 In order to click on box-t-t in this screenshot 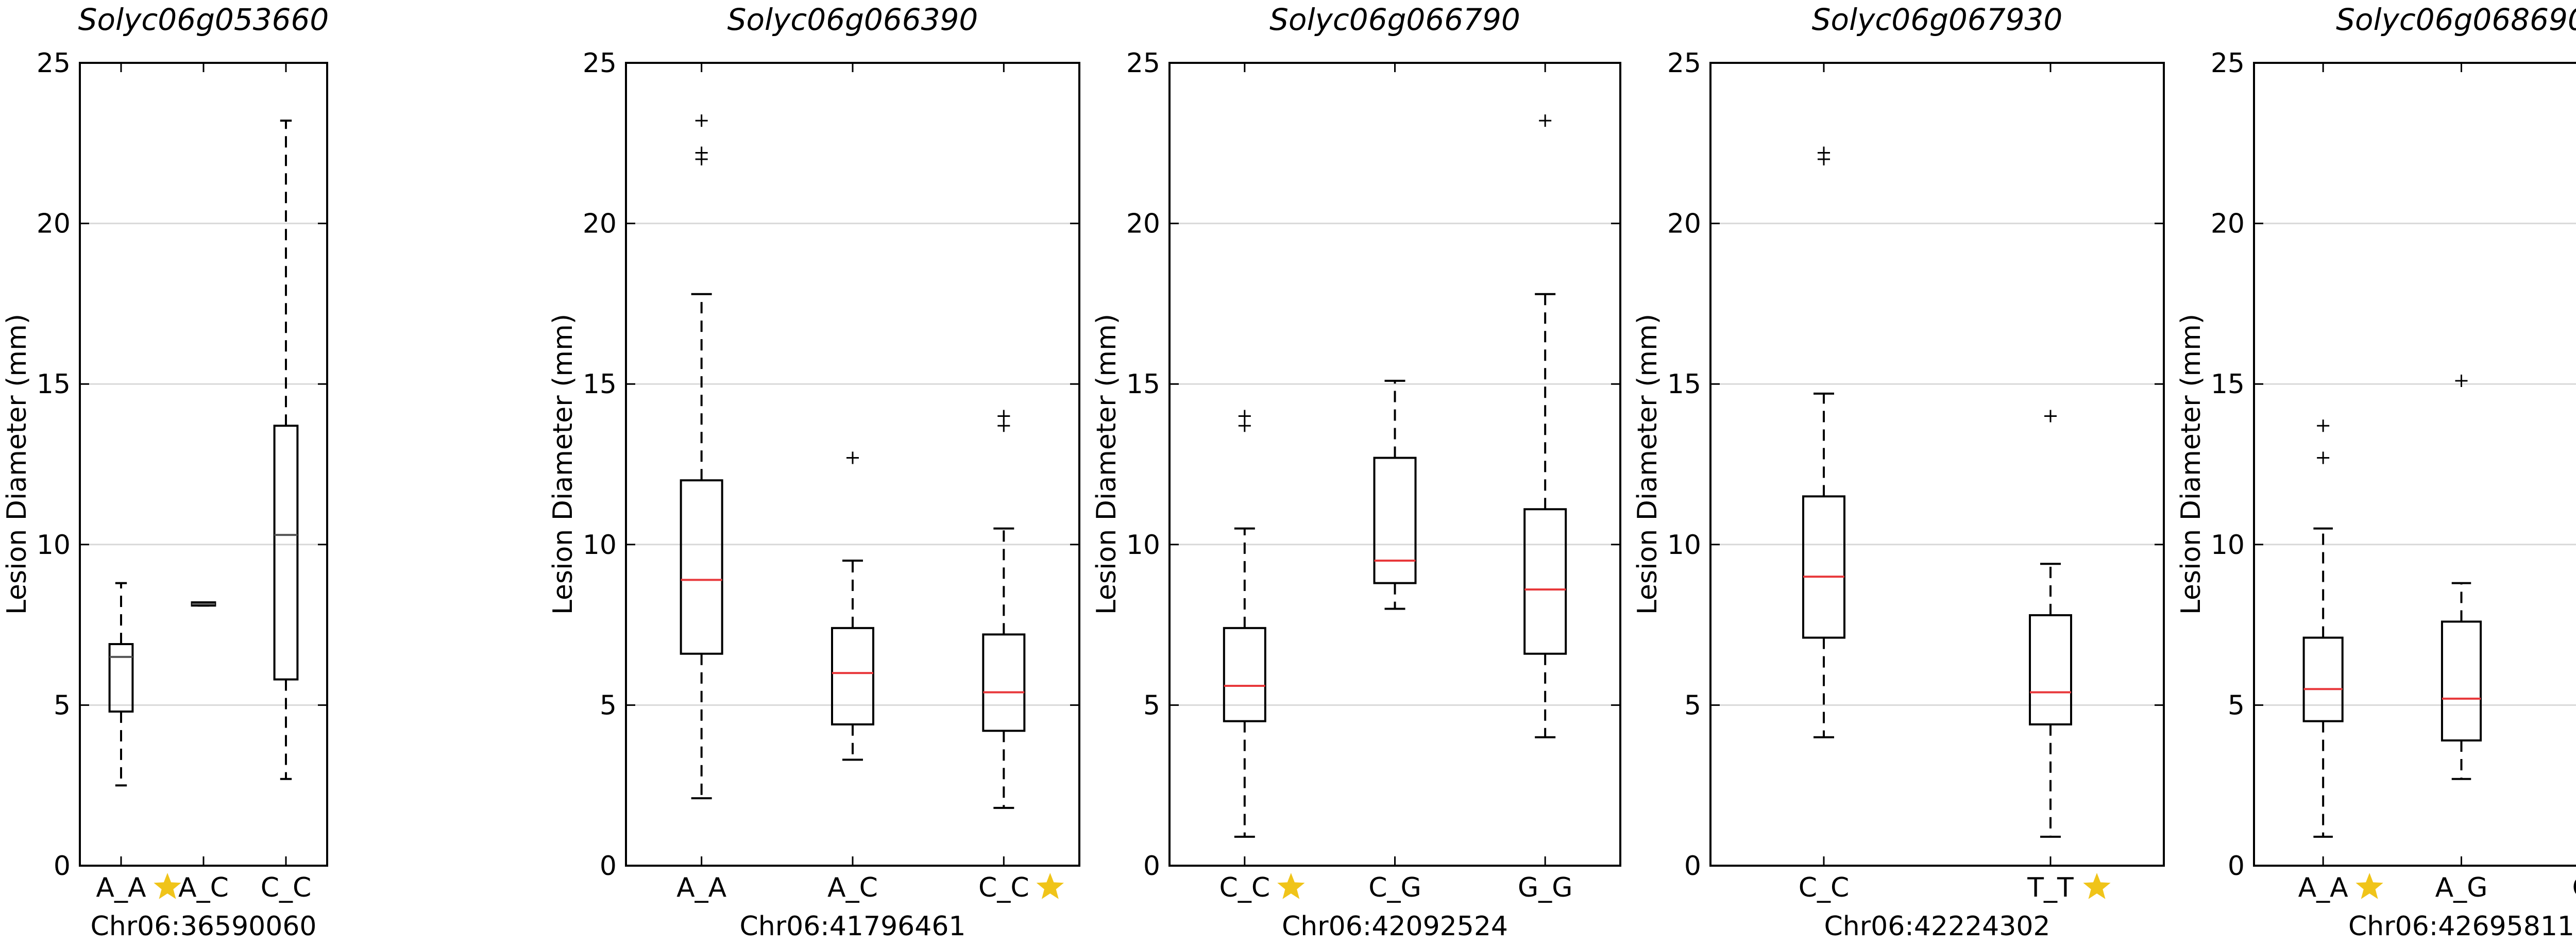, I will do `click(2050, 624)`.